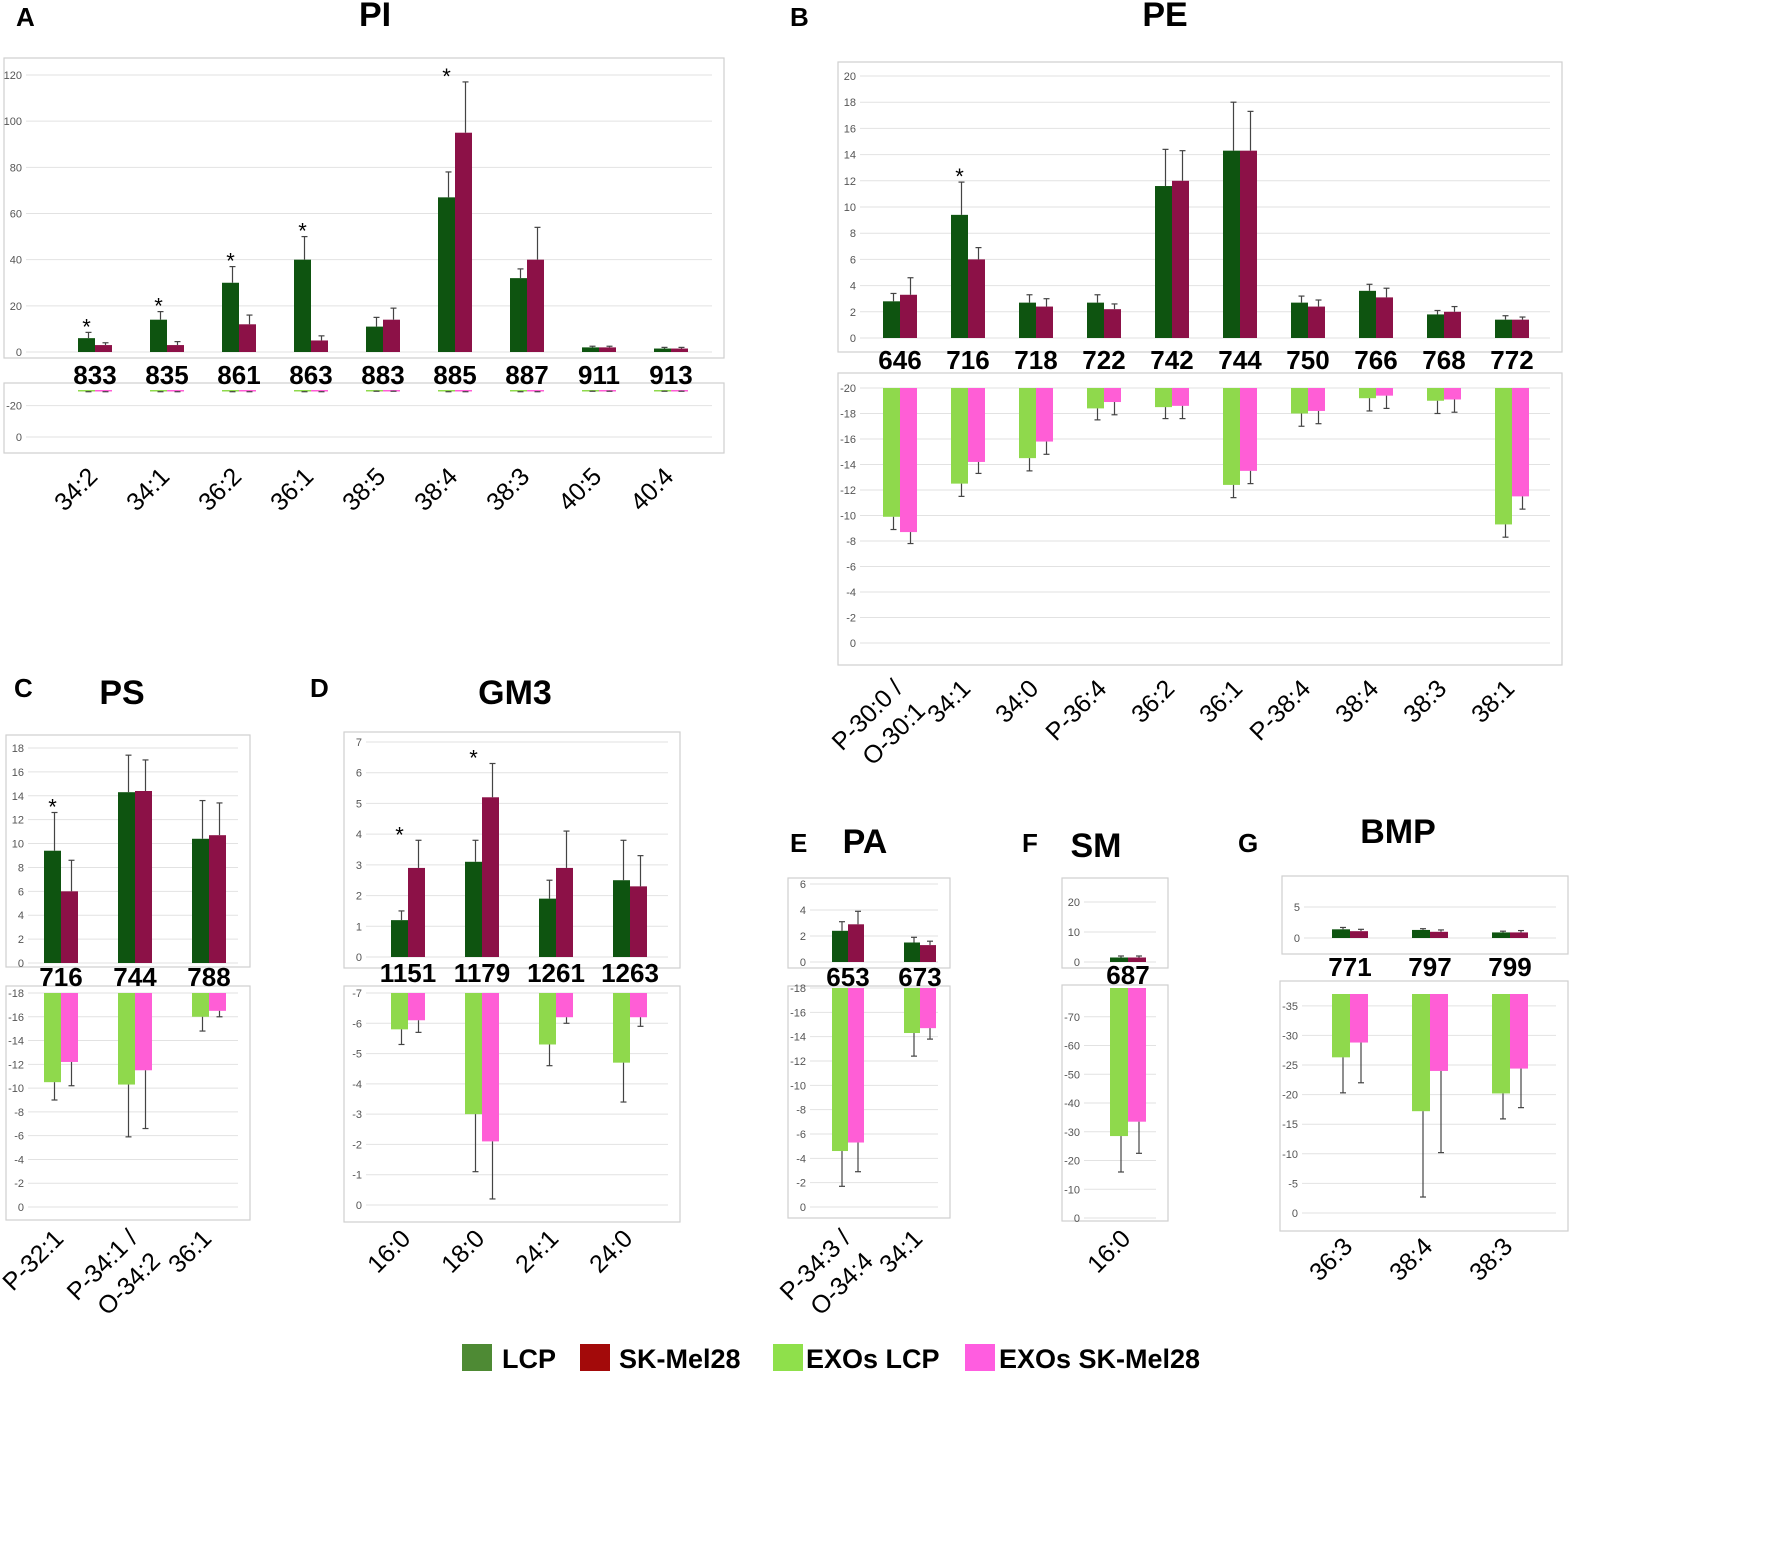  I want to click on bottom-tick-label: -6, so click(19, 1137).